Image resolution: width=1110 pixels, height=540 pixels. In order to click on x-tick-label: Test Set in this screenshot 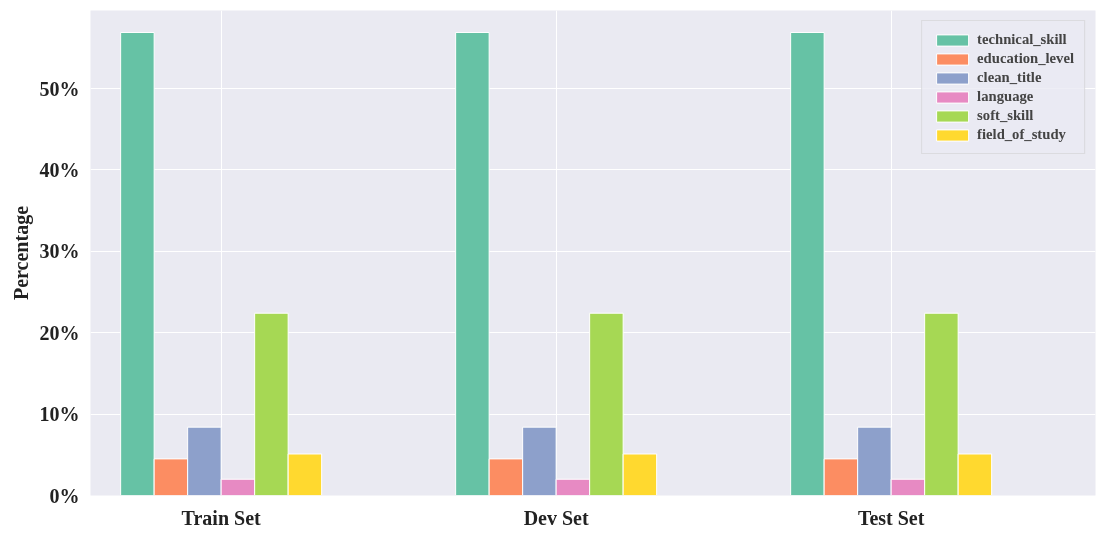, I will do `click(891, 517)`.